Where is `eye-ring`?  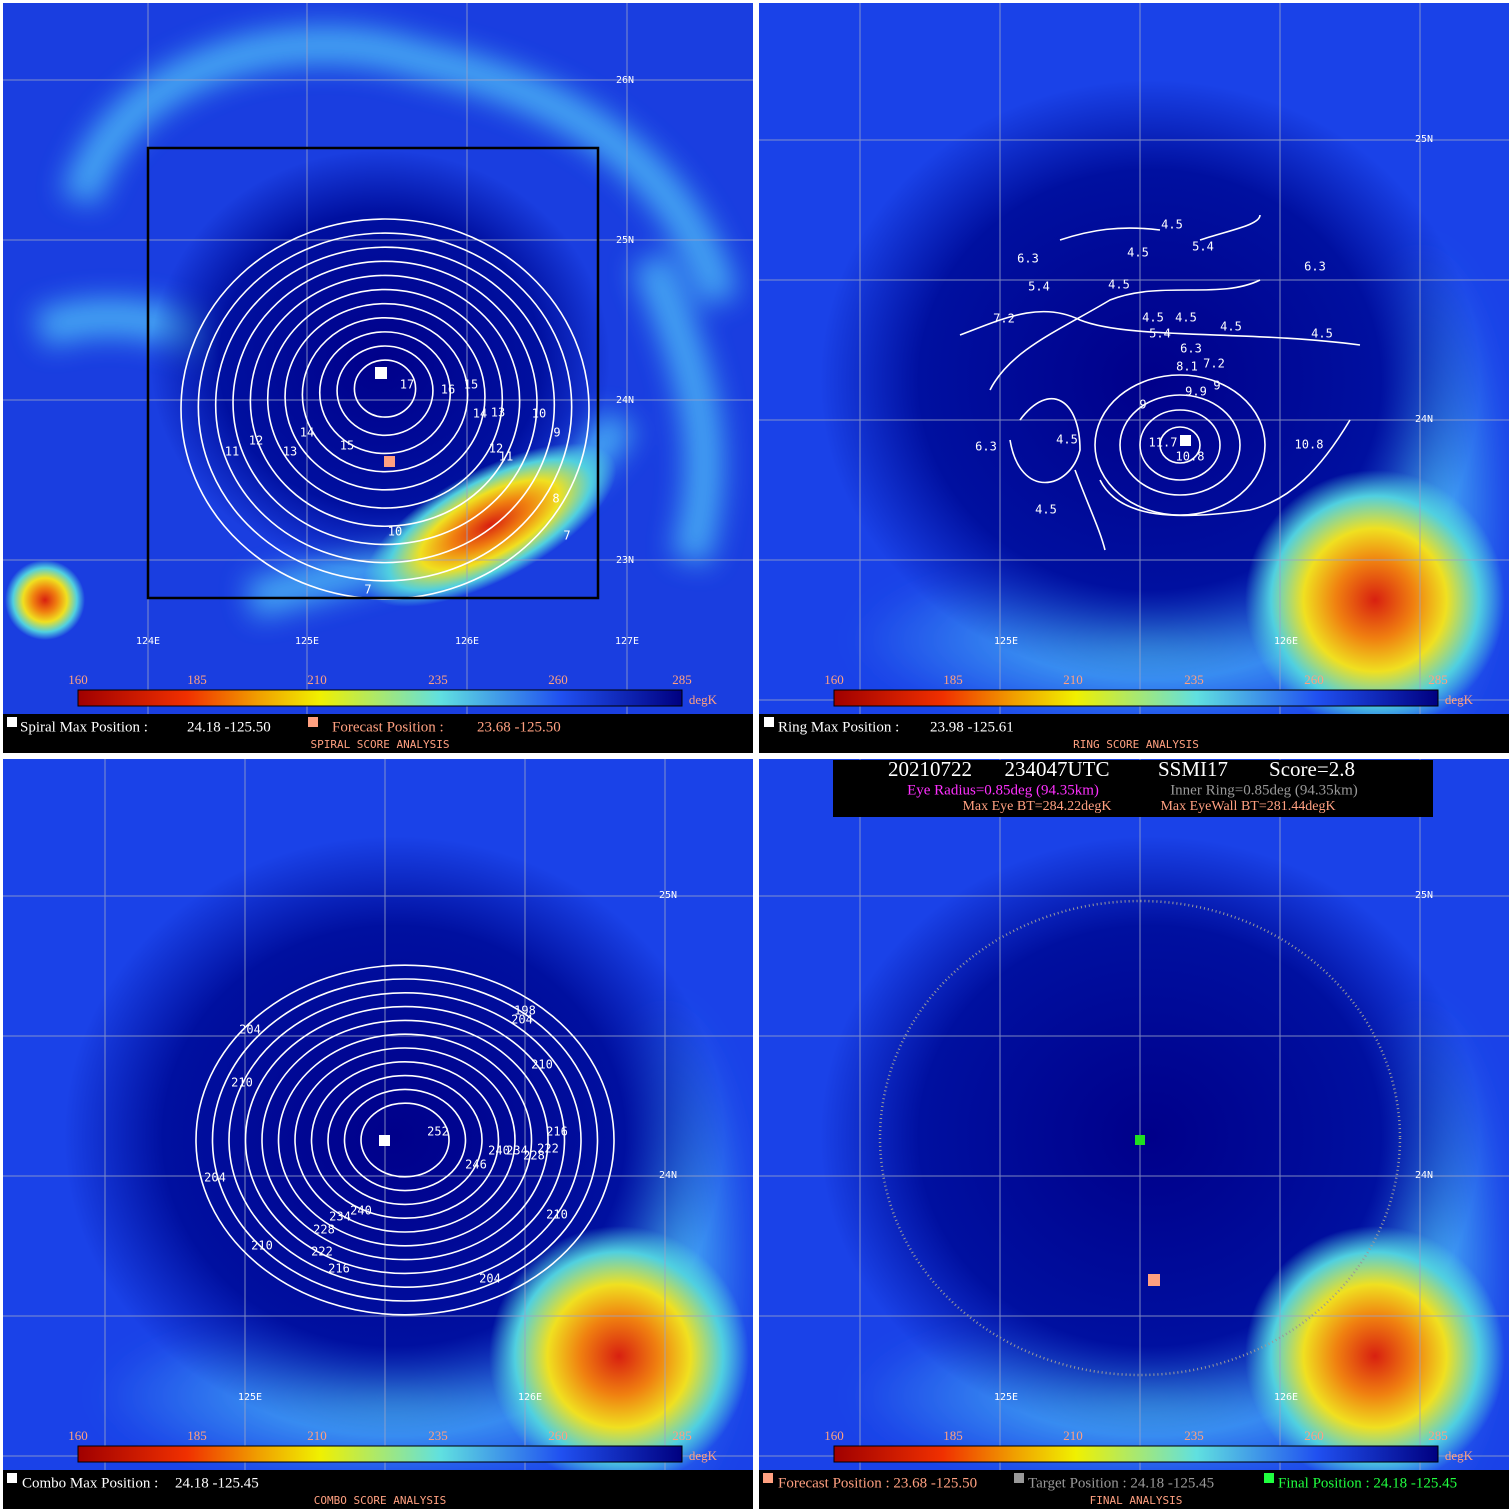
eye-ring is located at coordinates (1140, 1138).